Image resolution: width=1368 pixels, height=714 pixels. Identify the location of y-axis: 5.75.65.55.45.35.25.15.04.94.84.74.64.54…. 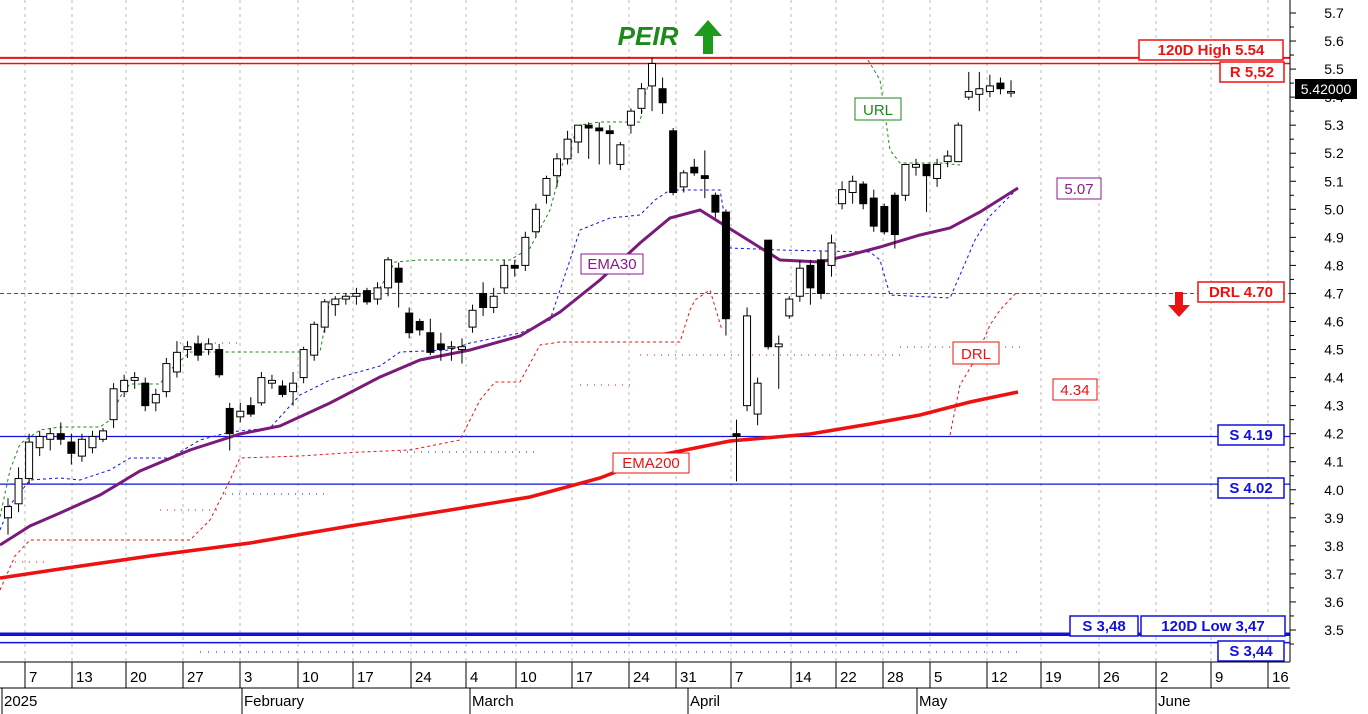
(1328, 331).